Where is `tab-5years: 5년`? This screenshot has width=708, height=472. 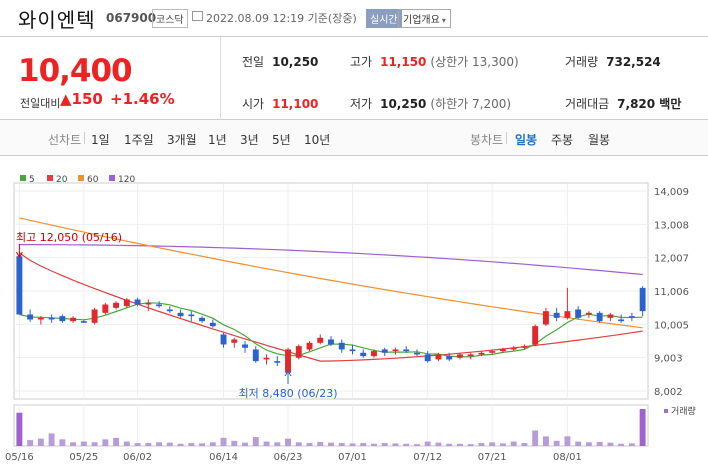
tab-5years: 5년 is located at coordinates (281, 140).